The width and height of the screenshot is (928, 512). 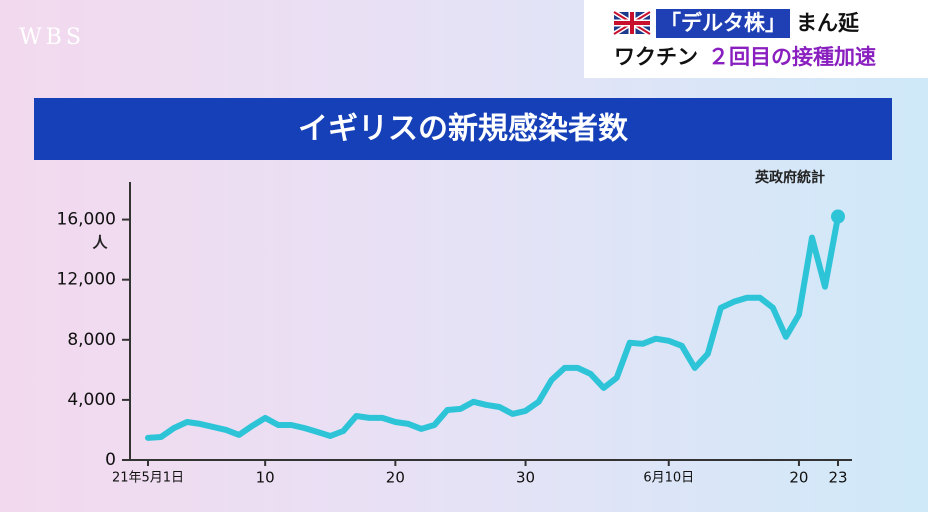 What do you see at coordinates (86, 280) in the screenshot?
I see `y-tick-label: 12,000` at bounding box center [86, 280].